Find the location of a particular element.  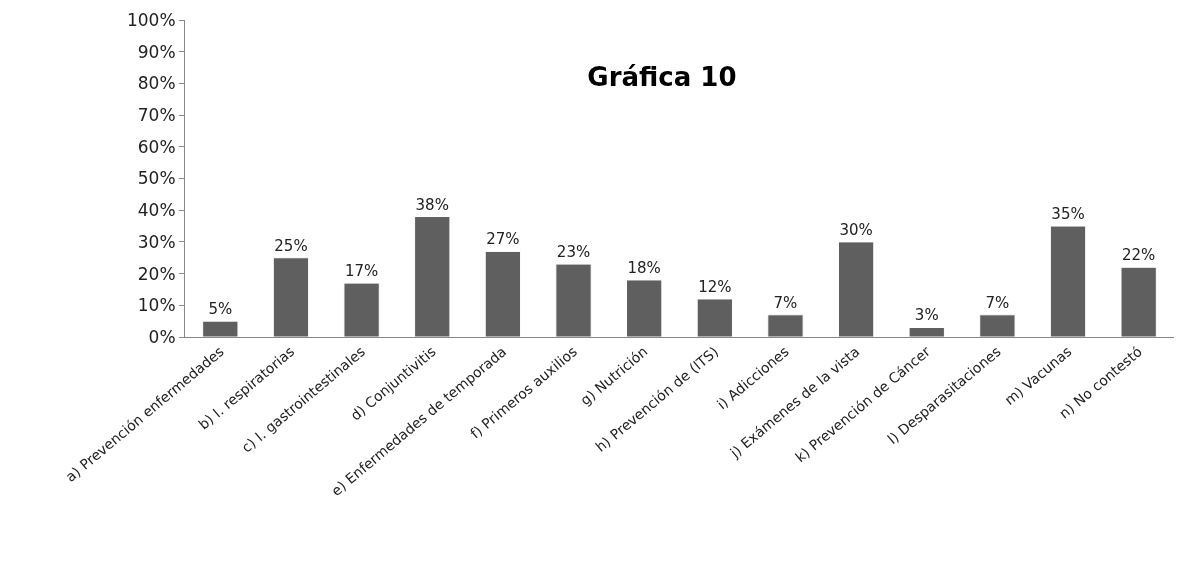

y-tick-label: 40% is located at coordinates (156, 210).